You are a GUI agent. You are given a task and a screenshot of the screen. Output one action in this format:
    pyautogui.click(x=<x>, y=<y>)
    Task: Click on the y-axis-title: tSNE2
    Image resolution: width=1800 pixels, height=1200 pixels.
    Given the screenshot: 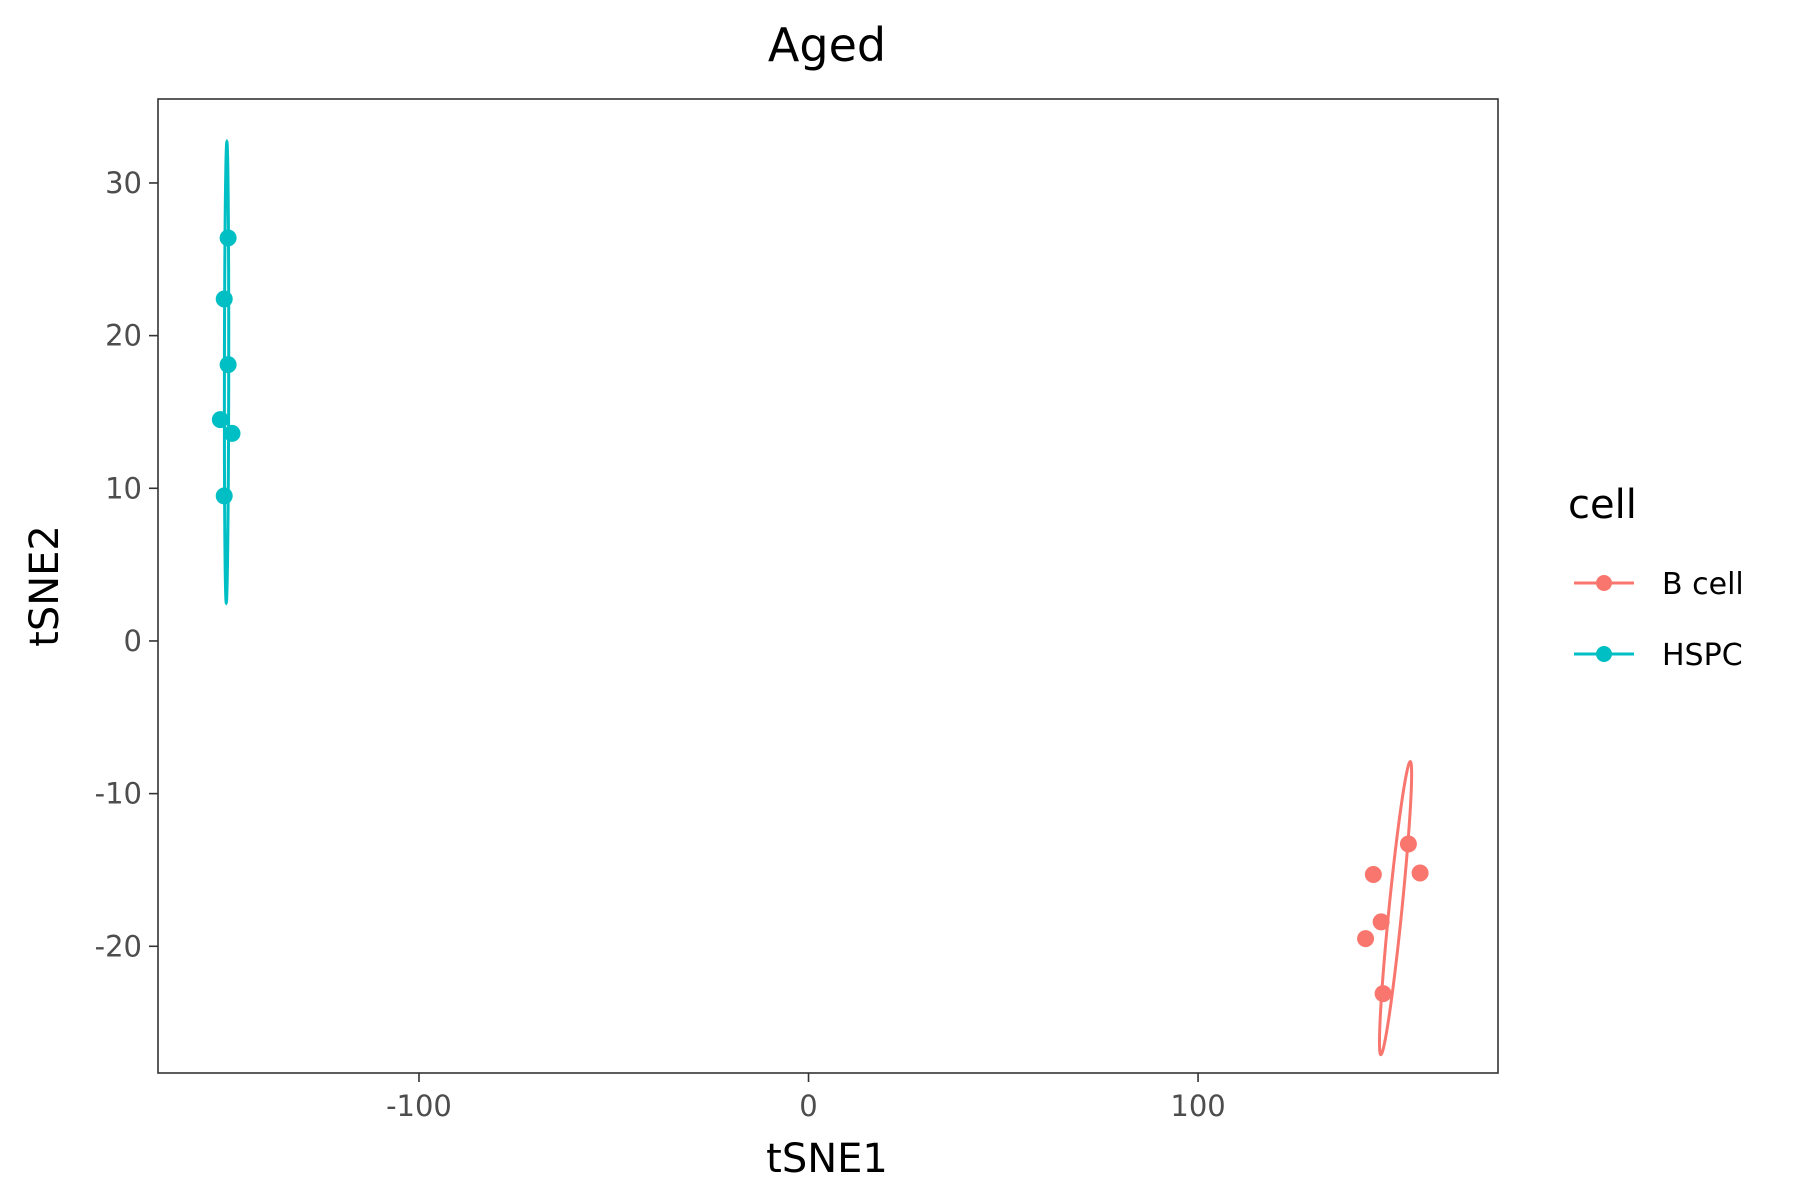 What is the action you would take?
    pyautogui.click(x=45, y=586)
    